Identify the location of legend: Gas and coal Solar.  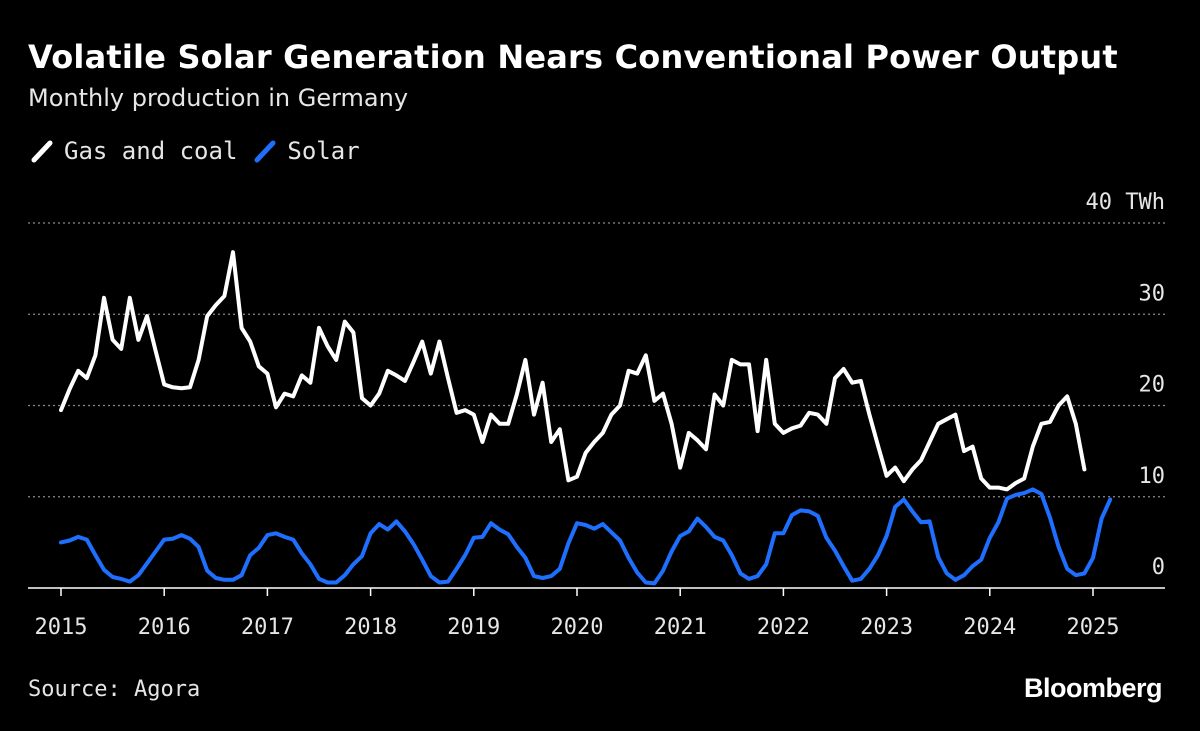
(203, 151).